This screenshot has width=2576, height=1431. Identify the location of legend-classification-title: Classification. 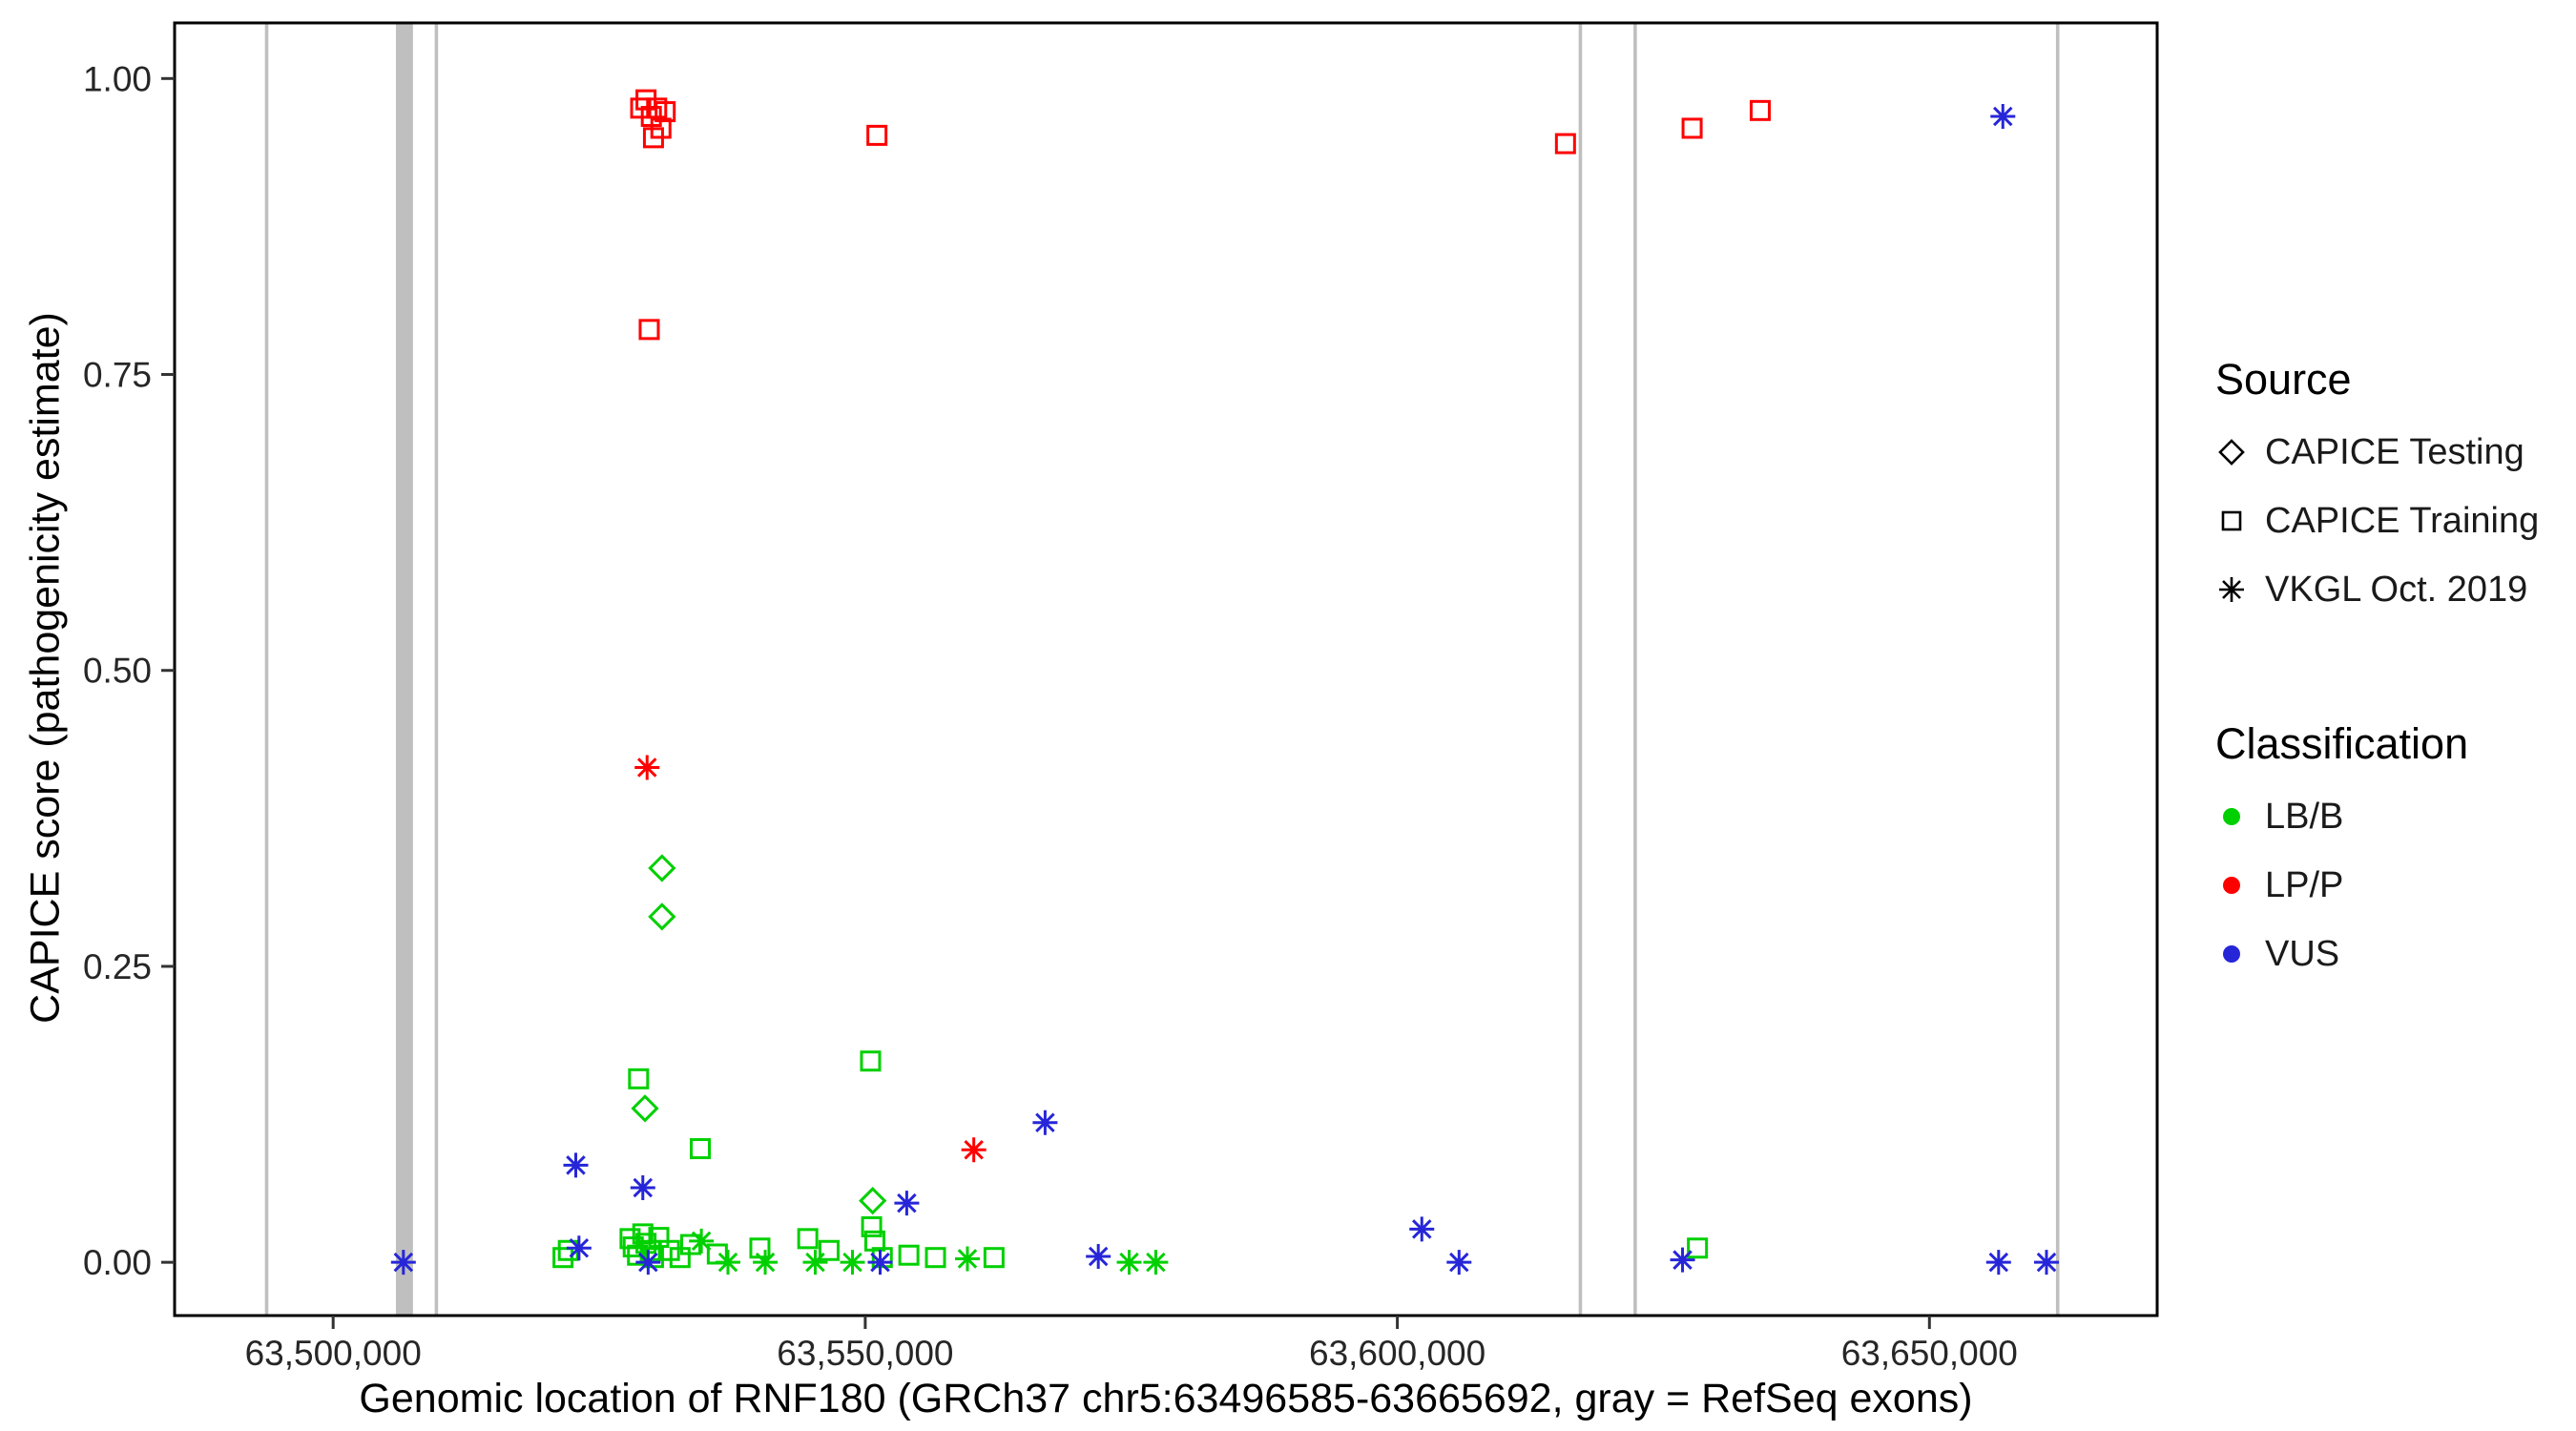
(2342, 744).